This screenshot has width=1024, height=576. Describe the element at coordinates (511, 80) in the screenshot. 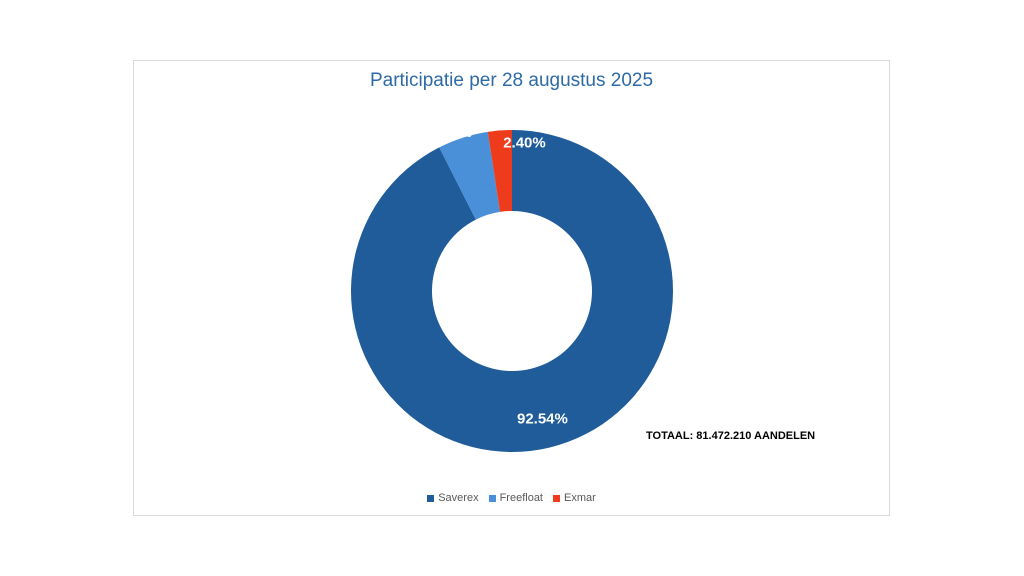

I see `chart-title: Participatie per 28 augustus 2025` at that location.